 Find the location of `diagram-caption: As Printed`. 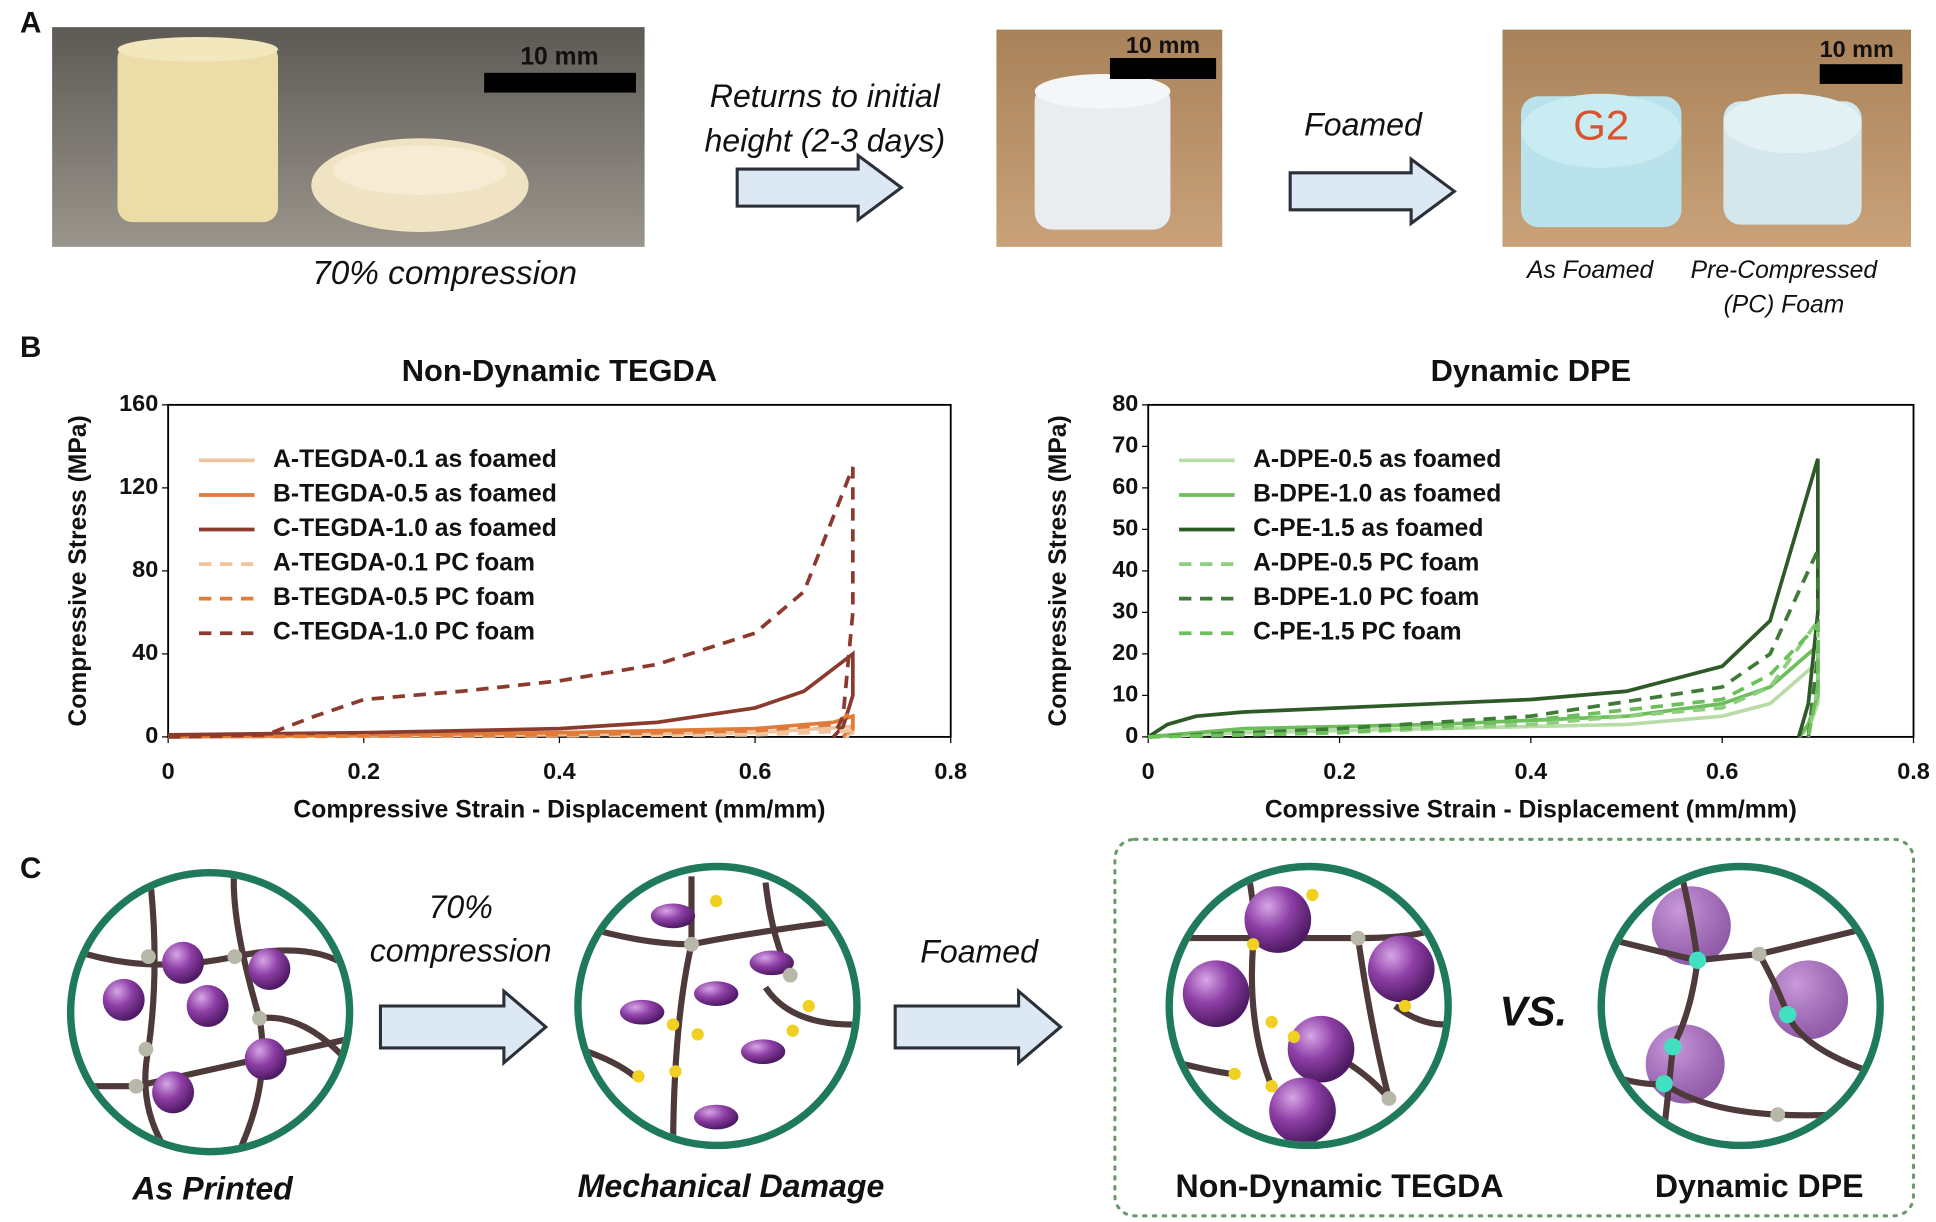

diagram-caption: As Printed is located at coordinates (212, 1189).